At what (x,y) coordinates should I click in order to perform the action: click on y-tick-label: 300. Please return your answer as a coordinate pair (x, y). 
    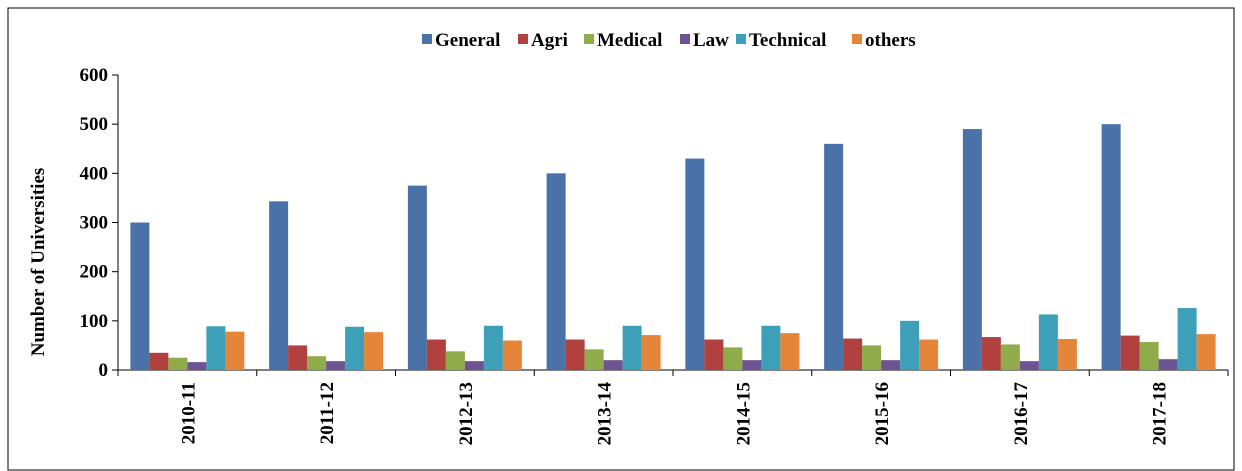
    Looking at the image, I should click on (94, 223).